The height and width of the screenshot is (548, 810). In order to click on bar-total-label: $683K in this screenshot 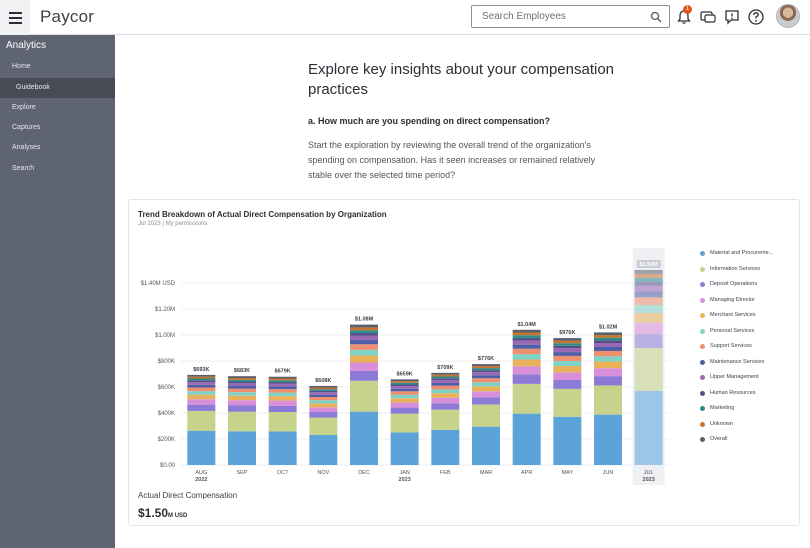, I will do `click(242, 371)`.